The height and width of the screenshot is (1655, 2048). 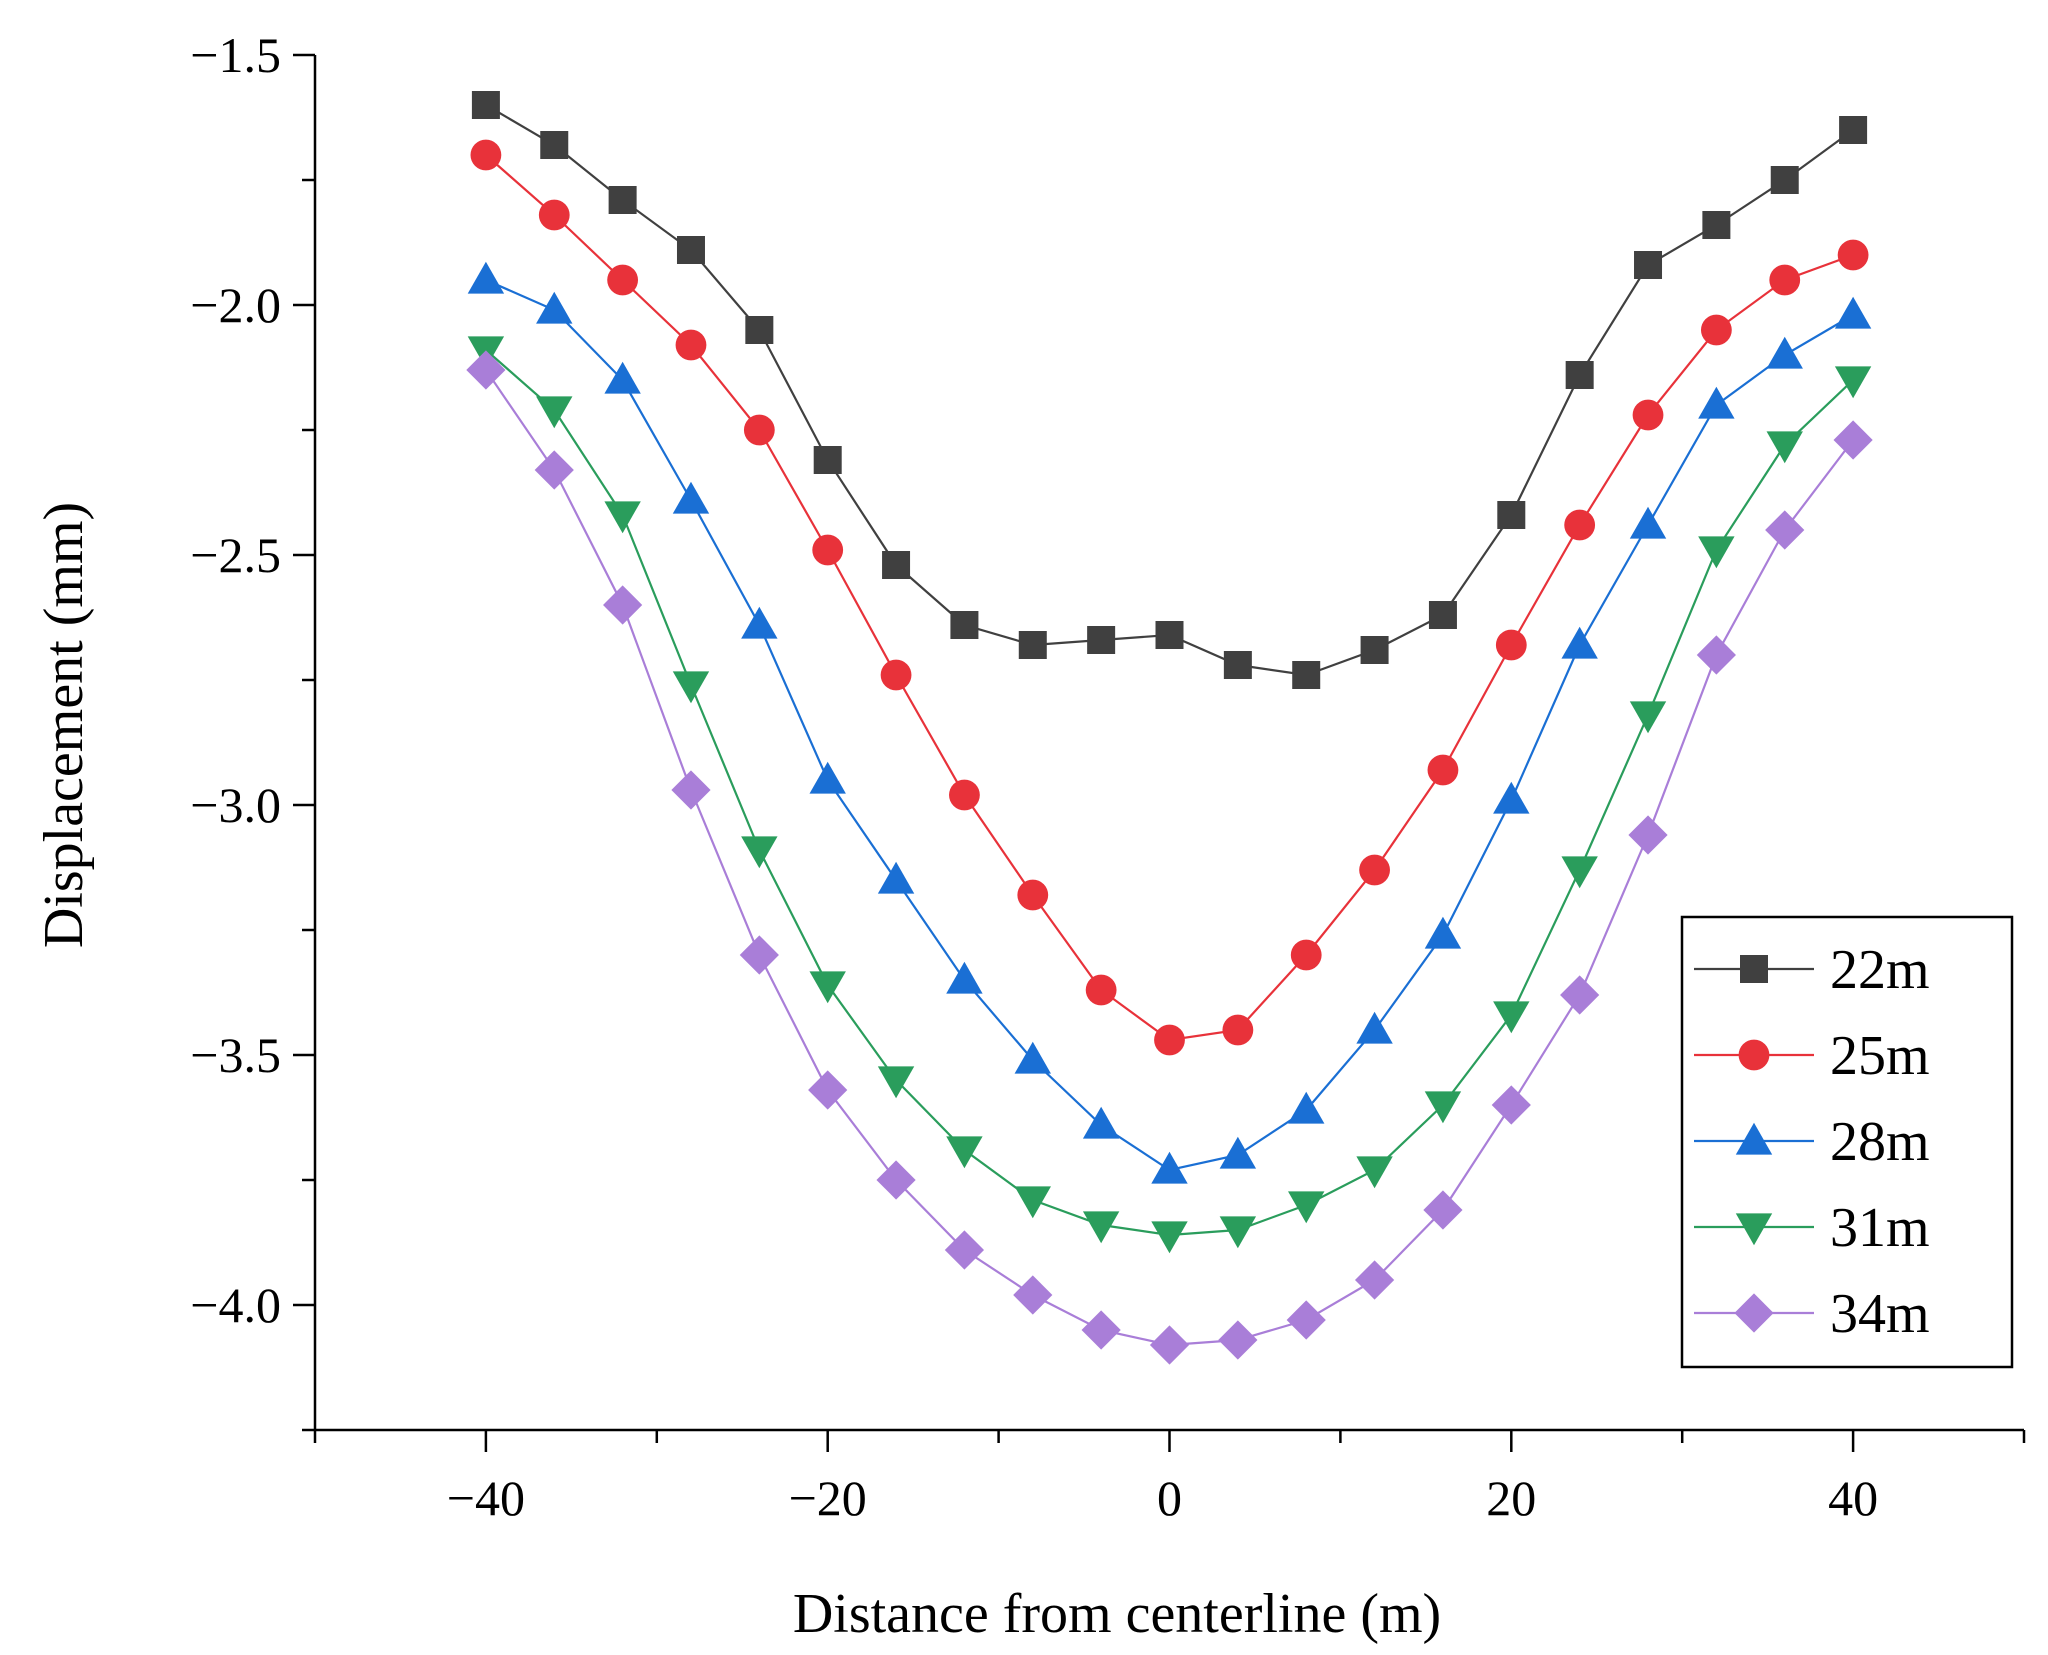 I want to click on y-tick-label: −1.5, so click(x=235, y=55).